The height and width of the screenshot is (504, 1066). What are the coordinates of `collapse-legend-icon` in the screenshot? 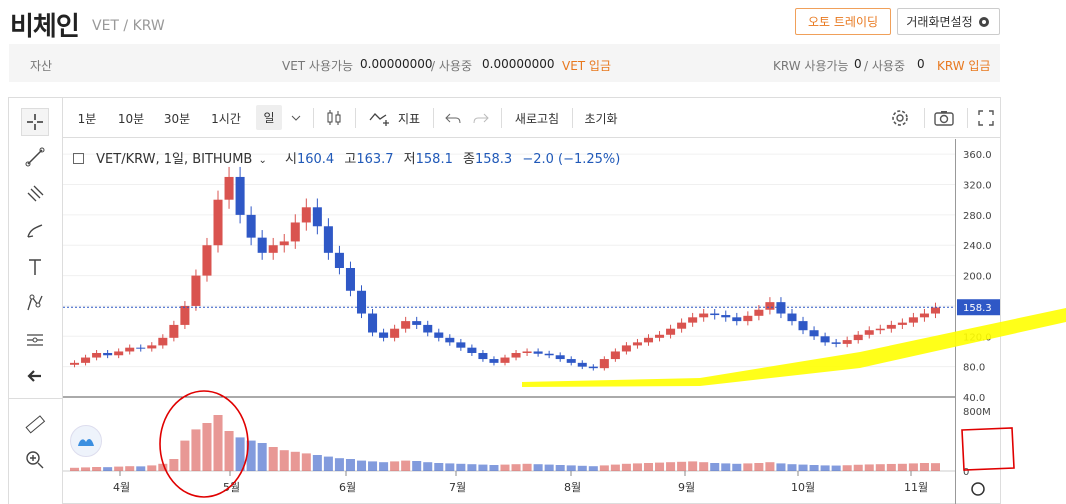 It's located at (78, 158).